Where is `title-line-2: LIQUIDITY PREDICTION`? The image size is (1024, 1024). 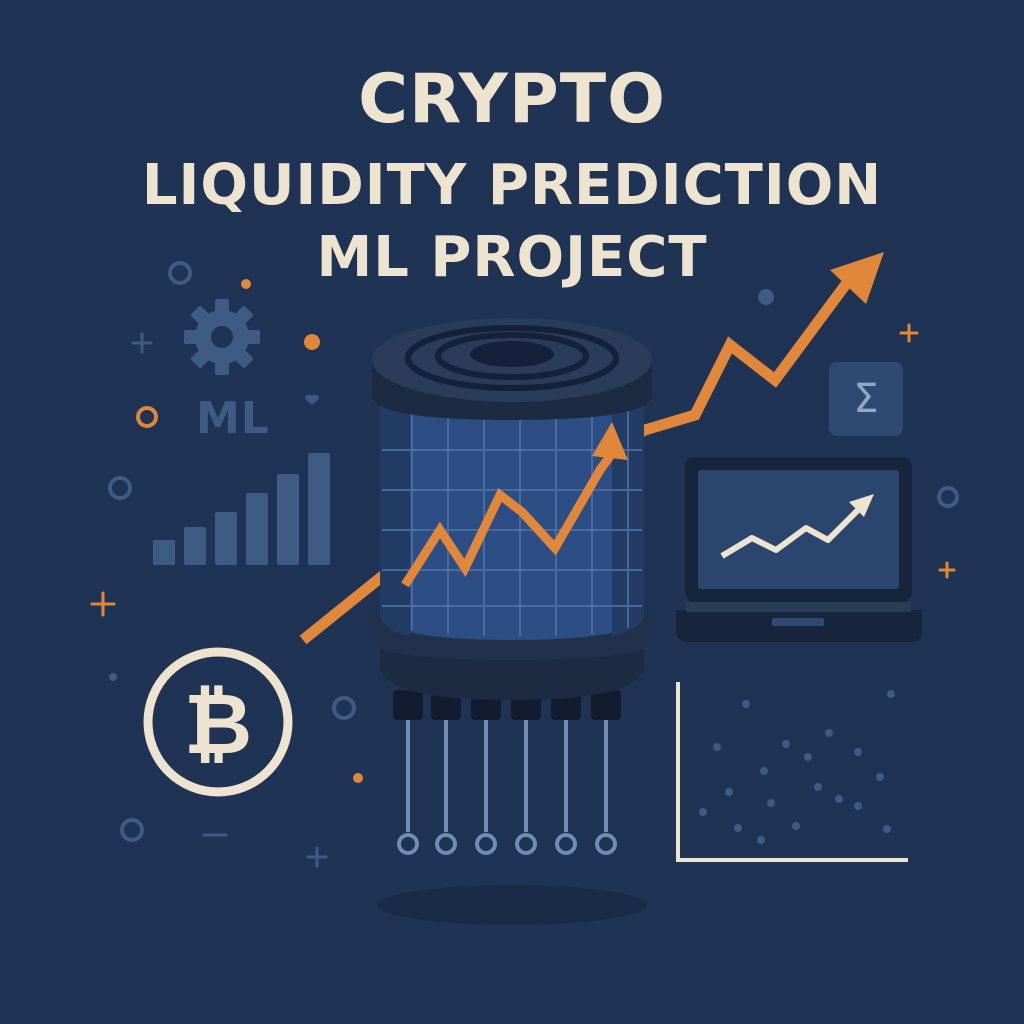
title-line-2: LIQUIDITY PREDICTION is located at coordinates (512, 185).